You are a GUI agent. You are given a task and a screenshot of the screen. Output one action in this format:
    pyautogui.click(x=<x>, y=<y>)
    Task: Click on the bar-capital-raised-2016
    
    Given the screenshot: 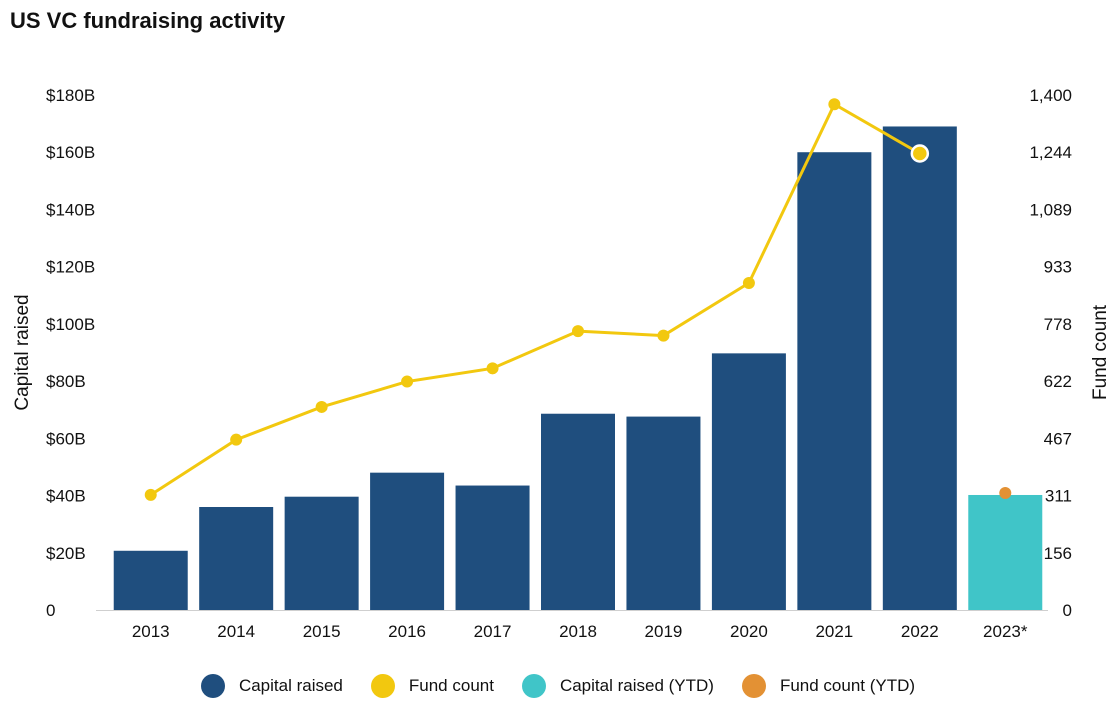 What is the action you would take?
    pyautogui.click(x=407, y=541)
    